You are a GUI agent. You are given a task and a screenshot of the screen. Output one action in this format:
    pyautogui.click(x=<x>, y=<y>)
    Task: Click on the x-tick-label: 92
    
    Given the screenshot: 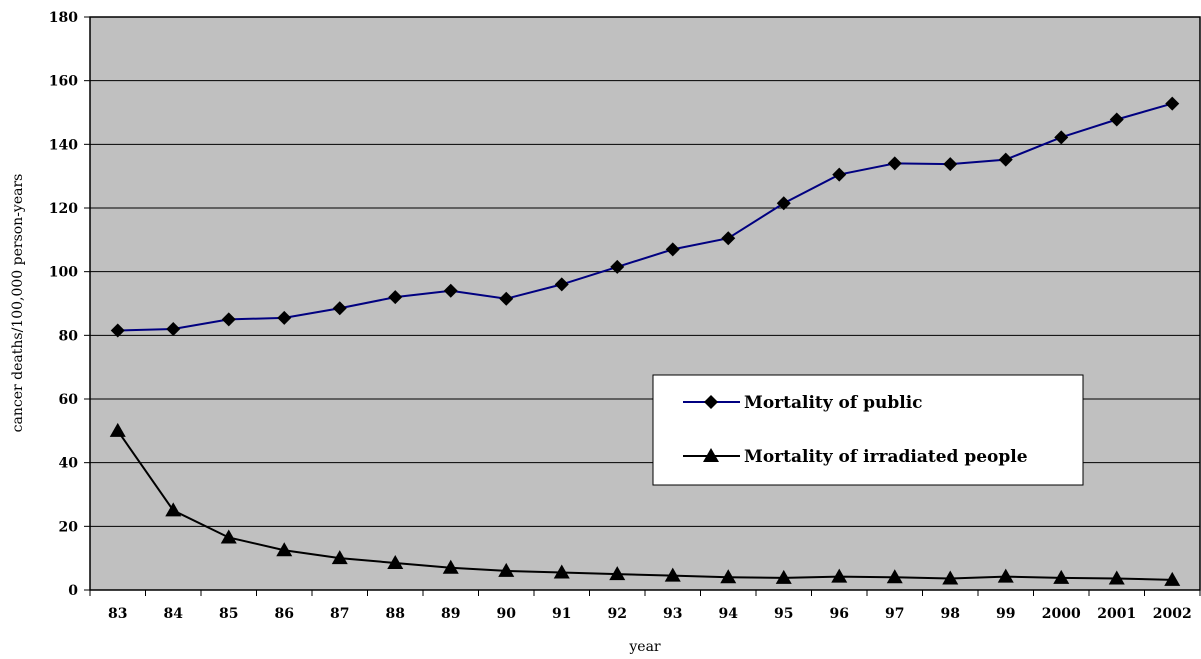 What is the action you would take?
    pyautogui.click(x=617, y=614)
    